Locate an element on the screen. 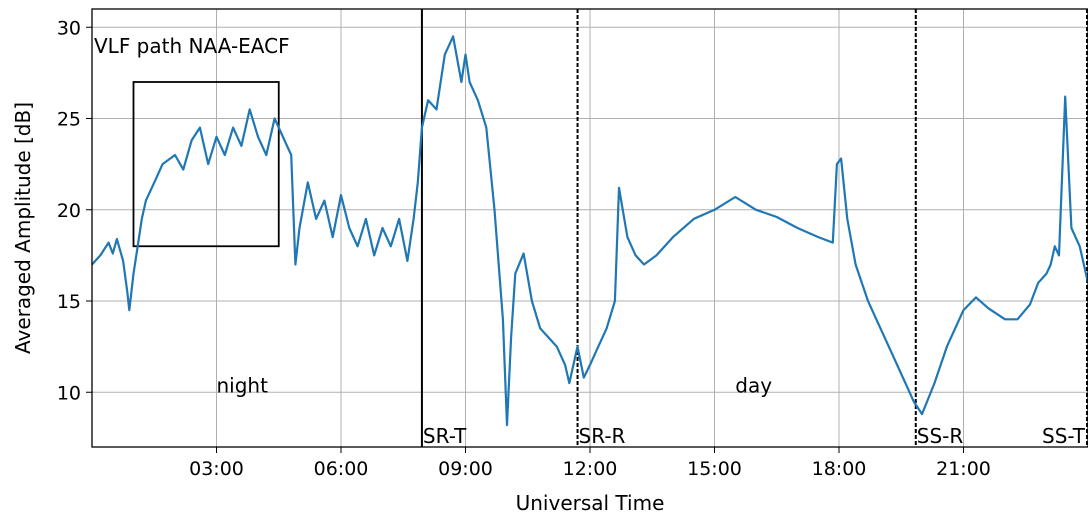 The width and height of the screenshot is (1088, 518). y-tick-label: 20 is located at coordinates (69, 211).